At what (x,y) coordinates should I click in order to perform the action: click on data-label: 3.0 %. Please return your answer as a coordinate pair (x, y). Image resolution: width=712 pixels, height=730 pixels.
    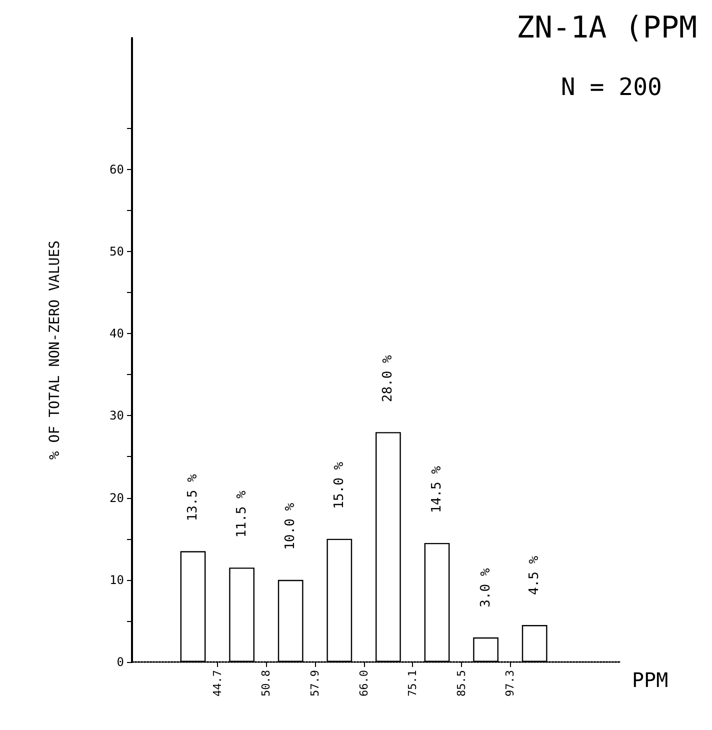
    Looking at the image, I should click on (486, 588).